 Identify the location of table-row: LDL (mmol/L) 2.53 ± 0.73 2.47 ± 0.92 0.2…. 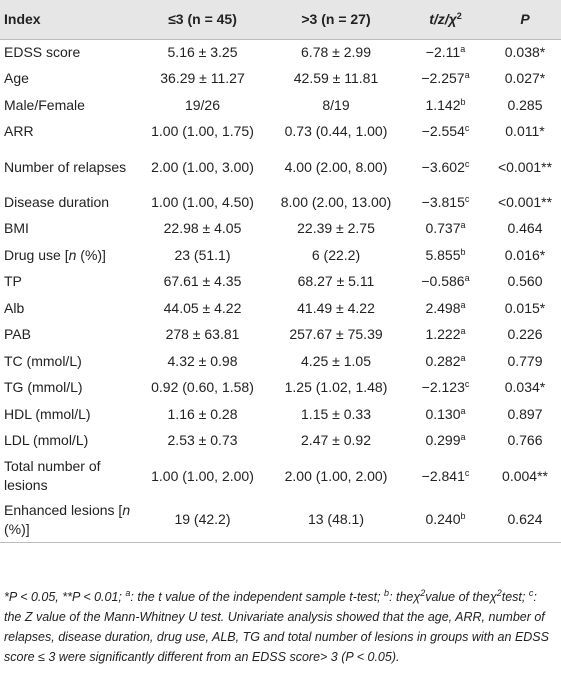
(280, 441).